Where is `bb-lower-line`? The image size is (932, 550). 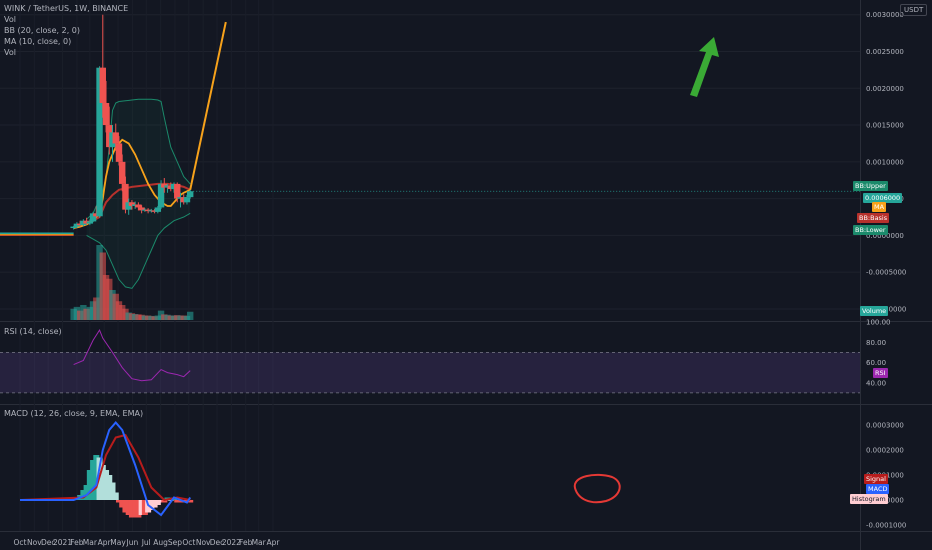 bb-lower-line is located at coordinates (138, 250).